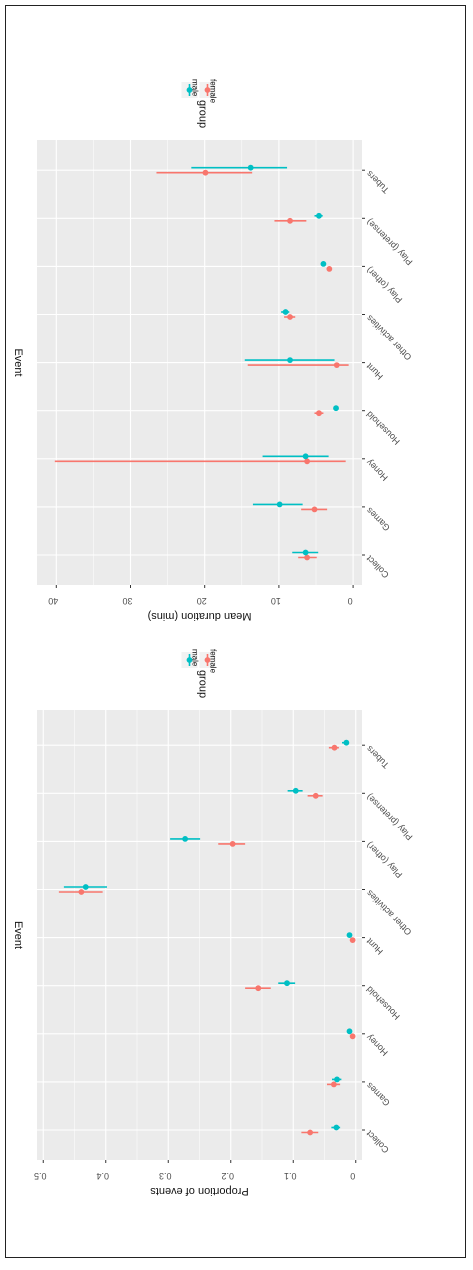  I want to click on y-axis-title: Mean duration (mins), so click(200, 616).